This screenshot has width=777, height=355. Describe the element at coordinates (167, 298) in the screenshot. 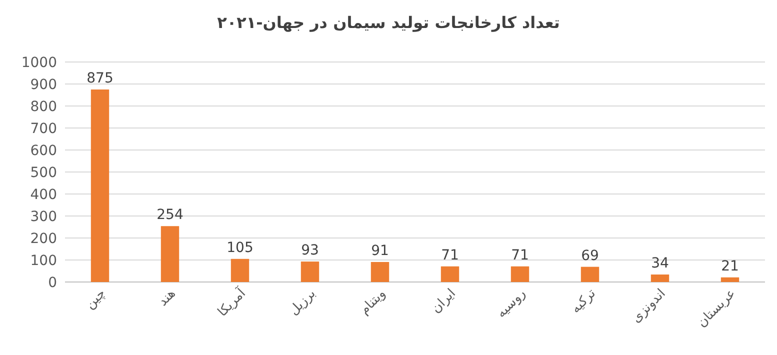

I see `x-tick-label: هند` at that location.